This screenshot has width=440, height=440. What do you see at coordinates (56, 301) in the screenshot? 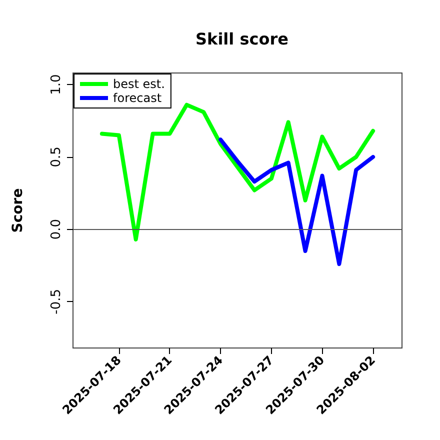
I see `y-tick-label: -0.5` at bounding box center [56, 301].